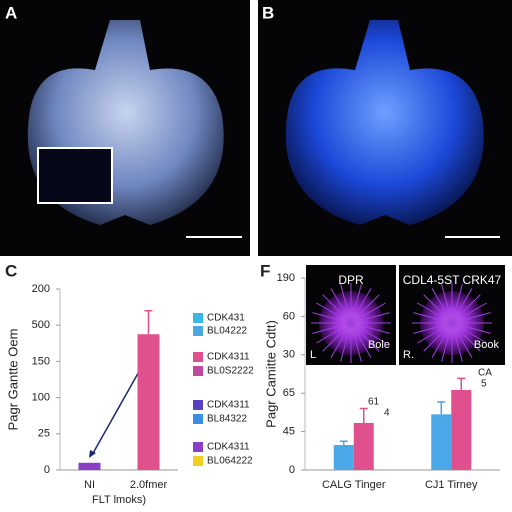 This screenshot has height=512, width=512. Describe the element at coordinates (452, 280) in the screenshot. I see `inset-title: CDL4-5ST CRK47` at that location.